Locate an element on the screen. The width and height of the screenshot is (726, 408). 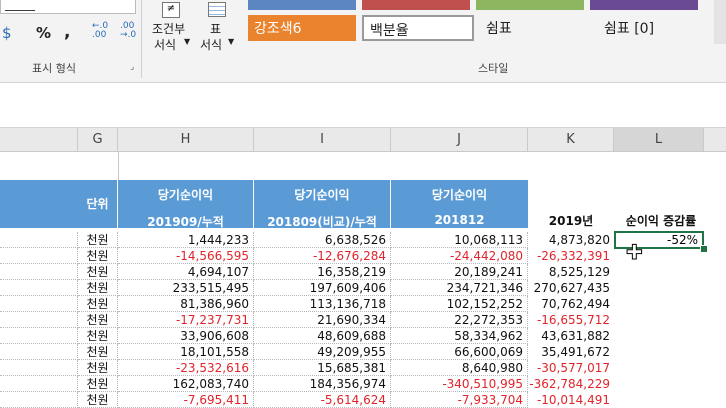
cell-style-top1 is located at coordinates (302, 5).